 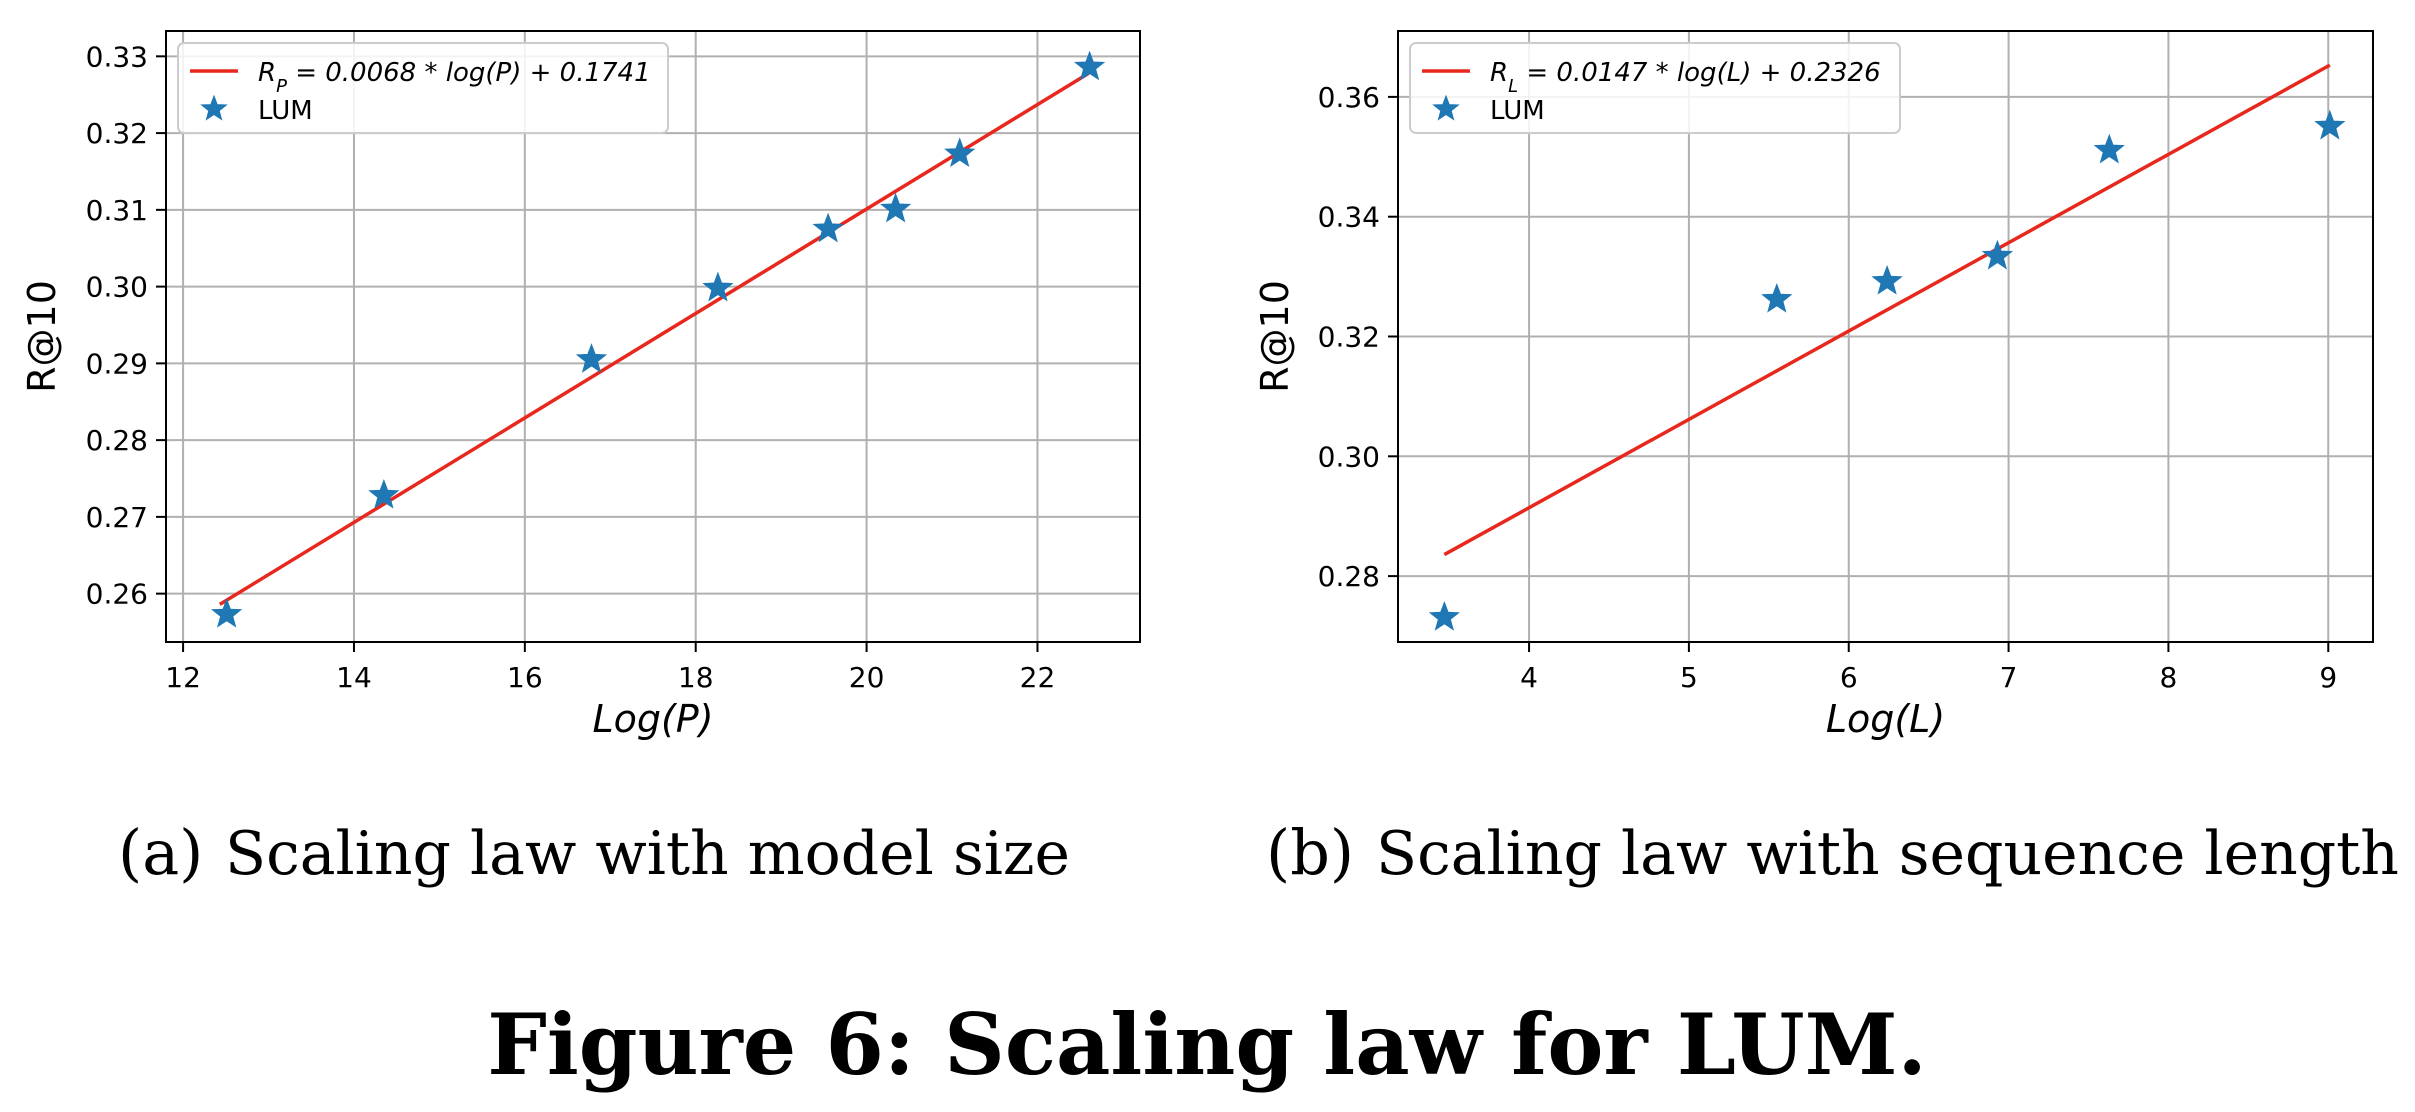 I want to click on y-tick-label: 0.36, so click(x=1349, y=97).